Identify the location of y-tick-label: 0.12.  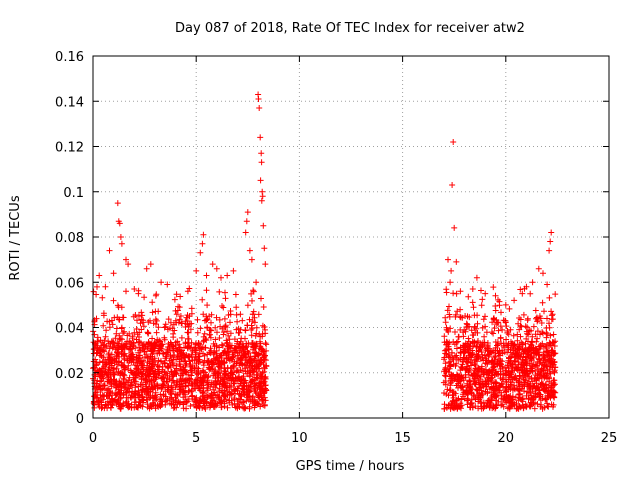
(69, 148).